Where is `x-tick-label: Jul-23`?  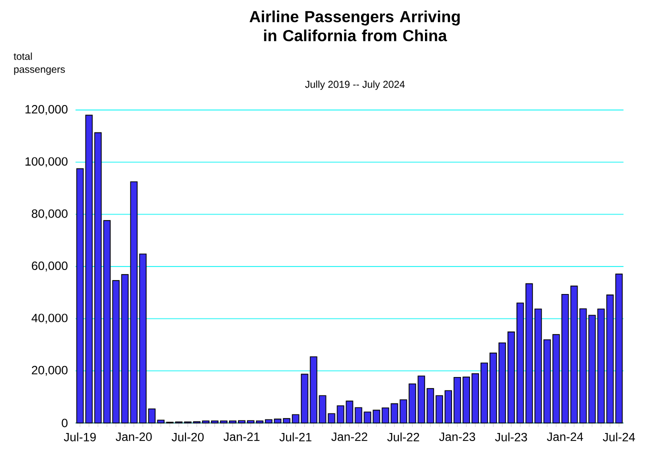 x-tick-label: Jul-23 is located at coordinates (511, 437).